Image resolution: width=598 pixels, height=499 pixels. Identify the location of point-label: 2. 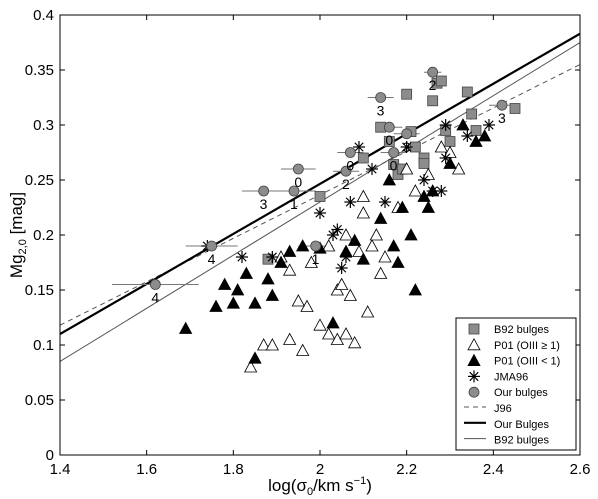
(433, 85).